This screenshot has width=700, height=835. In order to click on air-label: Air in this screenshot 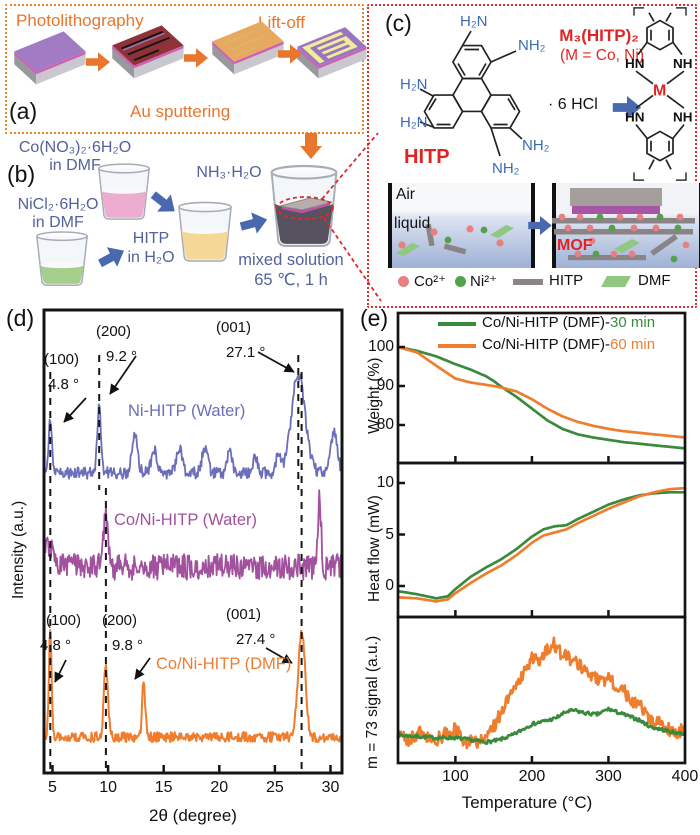, I will do `click(405, 194)`.